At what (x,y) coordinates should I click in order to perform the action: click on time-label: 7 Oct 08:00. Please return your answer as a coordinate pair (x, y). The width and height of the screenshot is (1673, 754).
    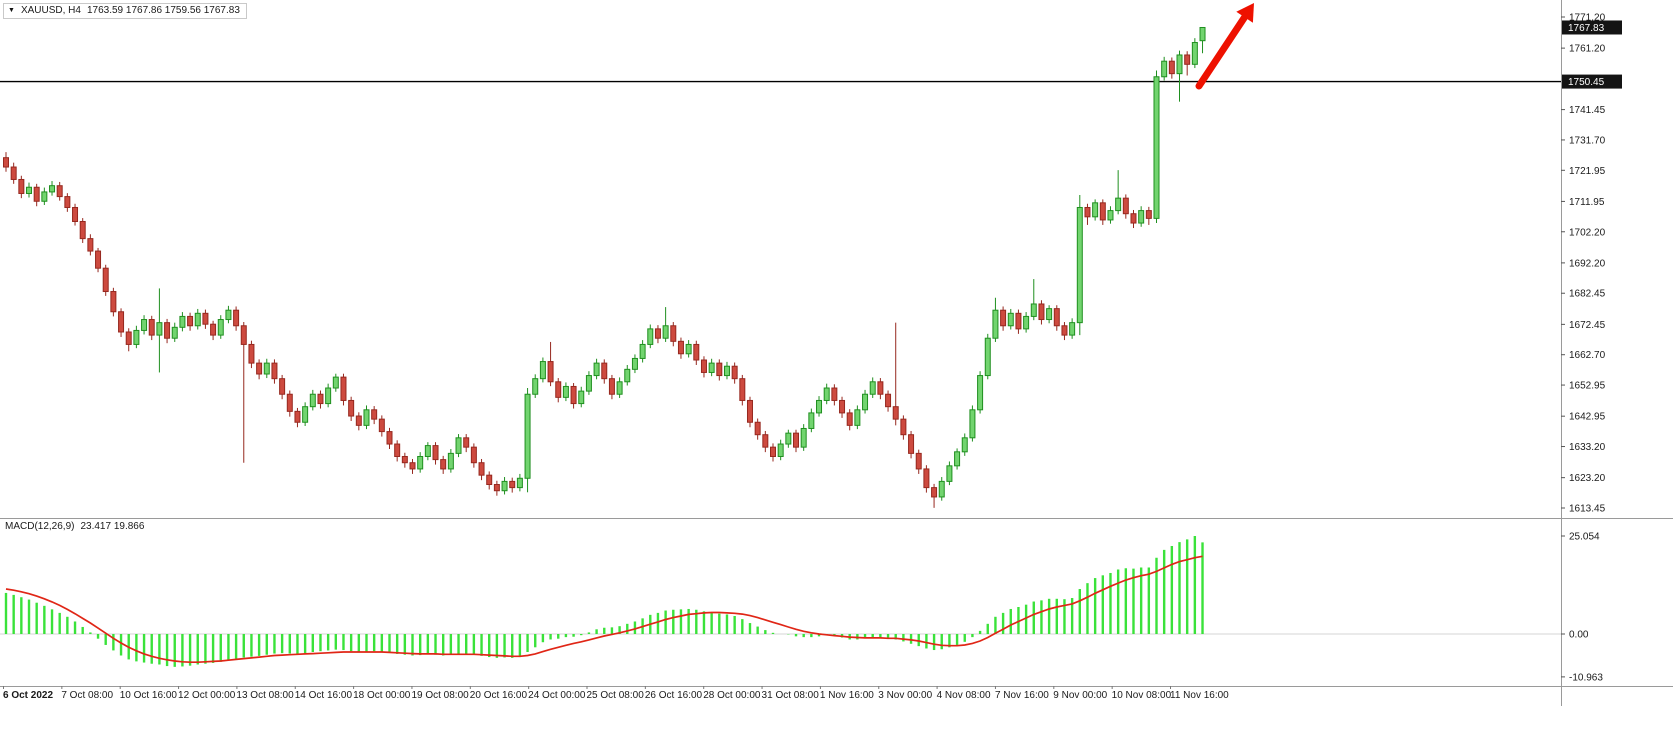
    Looking at the image, I should click on (87, 695).